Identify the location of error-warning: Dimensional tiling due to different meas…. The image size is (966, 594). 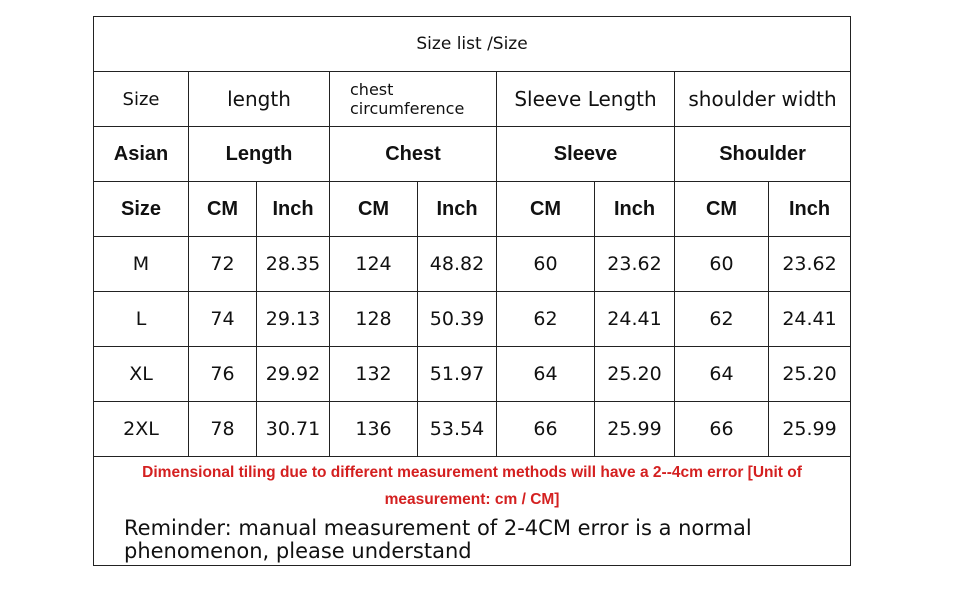
(472, 486).